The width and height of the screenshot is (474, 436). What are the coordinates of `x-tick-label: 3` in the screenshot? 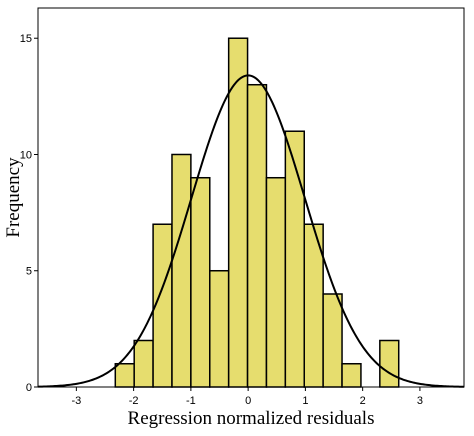 It's located at (420, 401).